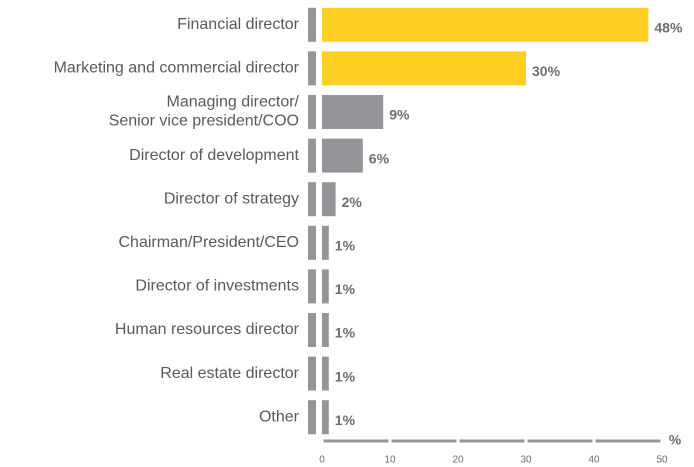 Image resolution: width=694 pixels, height=467 pixels. Describe the element at coordinates (390, 460) in the screenshot. I see `x-tick-label: 10` at that location.